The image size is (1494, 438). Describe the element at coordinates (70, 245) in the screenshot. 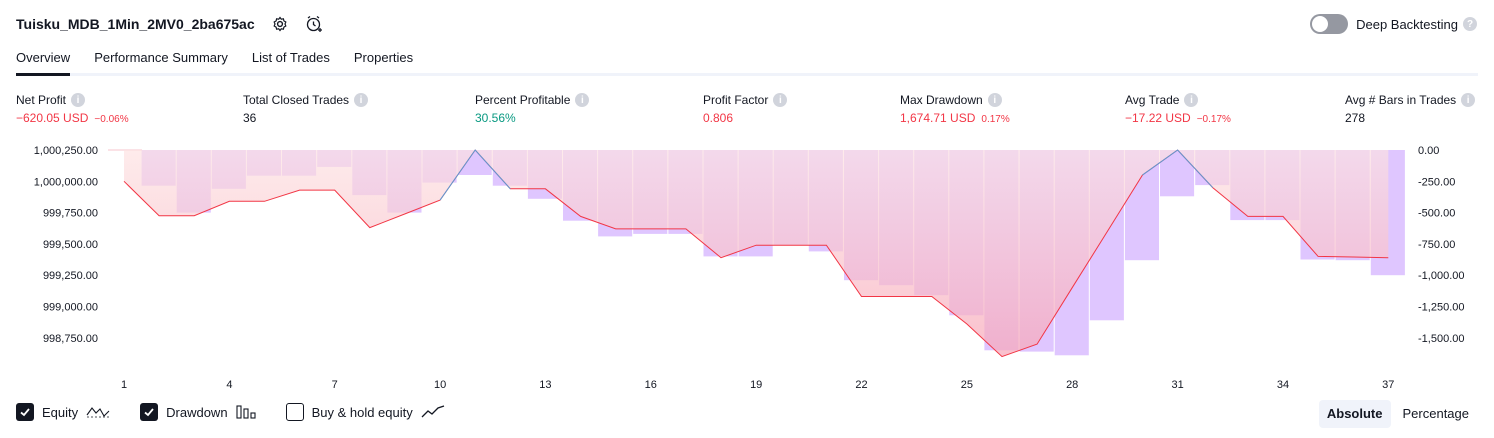

I see `left-axis-tick: 999,500.00` at that location.